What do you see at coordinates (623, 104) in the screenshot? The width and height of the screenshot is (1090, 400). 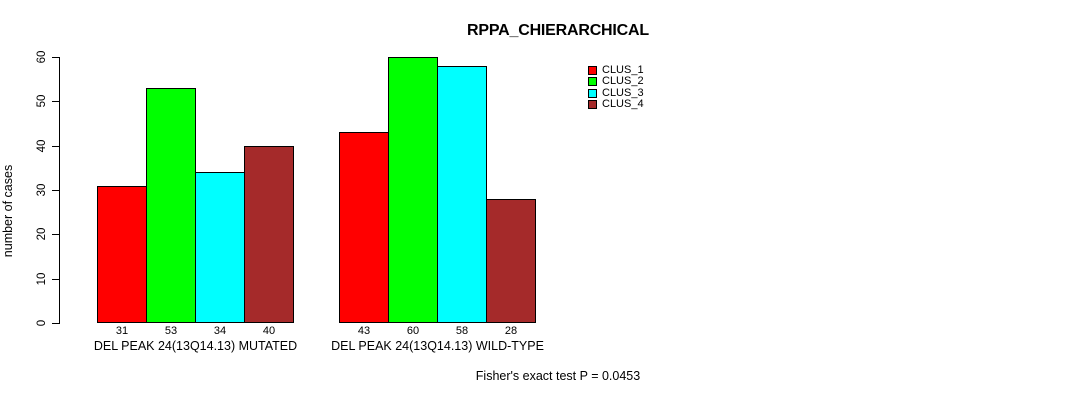 I see `legend-label: CLUS_4` at bounding box center [623, 104].